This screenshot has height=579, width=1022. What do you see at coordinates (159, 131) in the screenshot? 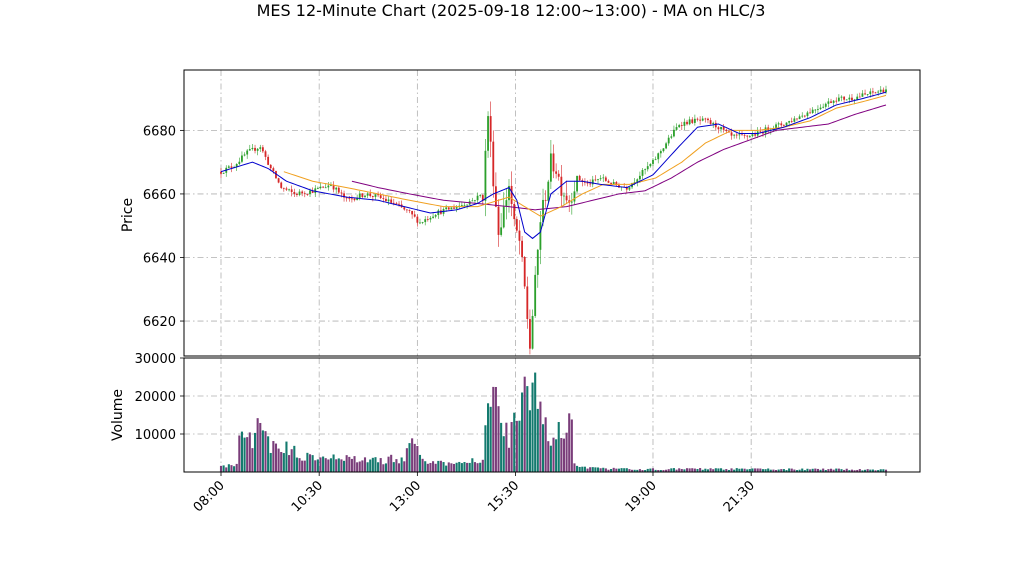
I see `price-y-tick-label: 6680` at bounding box center [159, 131].